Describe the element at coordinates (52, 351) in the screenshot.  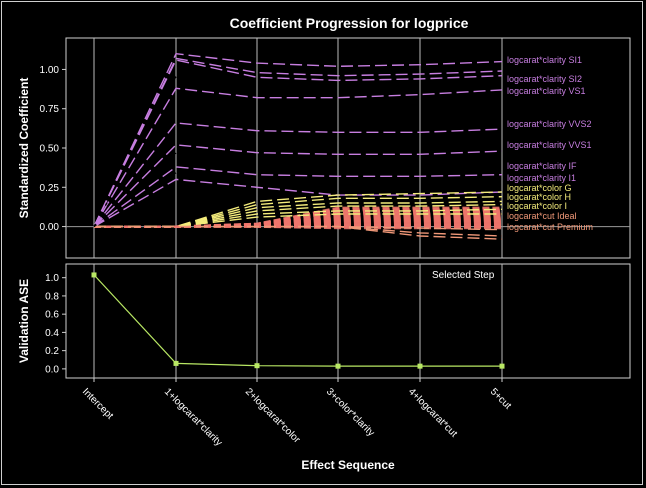
I see `bottom-ytick-label-1: 0.2` at that location.